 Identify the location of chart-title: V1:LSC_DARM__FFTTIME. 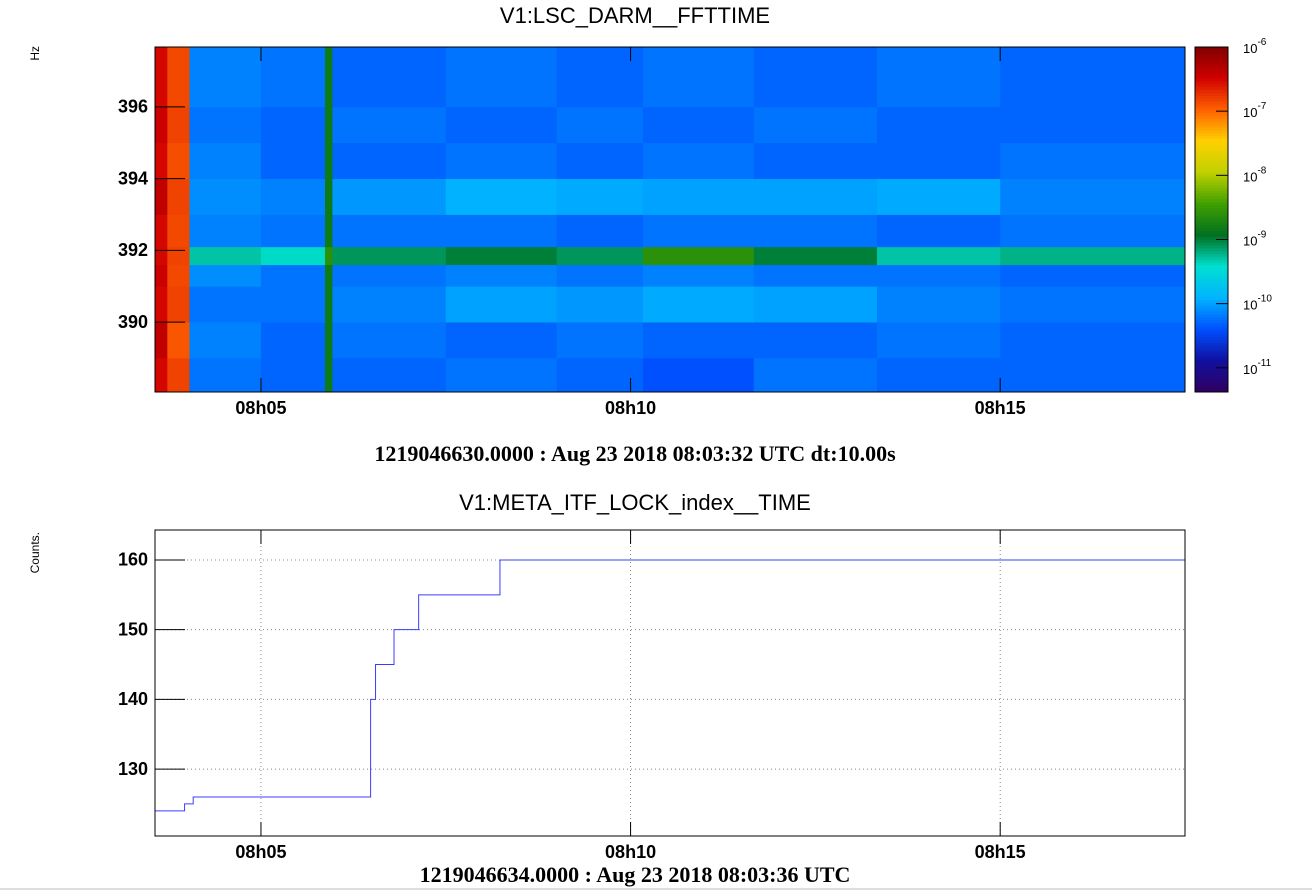
(635, 15).